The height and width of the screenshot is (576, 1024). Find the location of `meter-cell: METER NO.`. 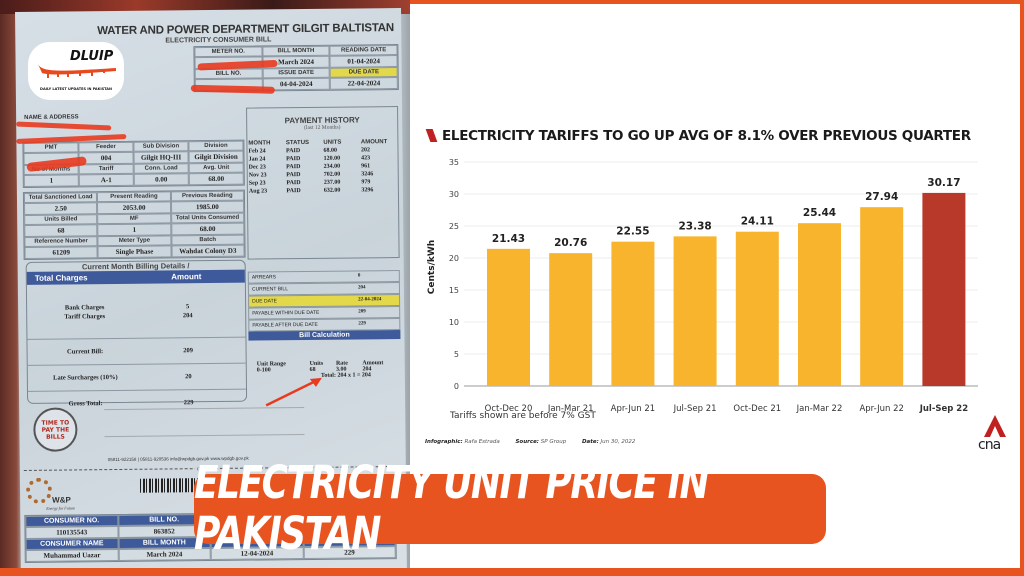

meter-cell: METER NO. is located at coordinates (228, 52).